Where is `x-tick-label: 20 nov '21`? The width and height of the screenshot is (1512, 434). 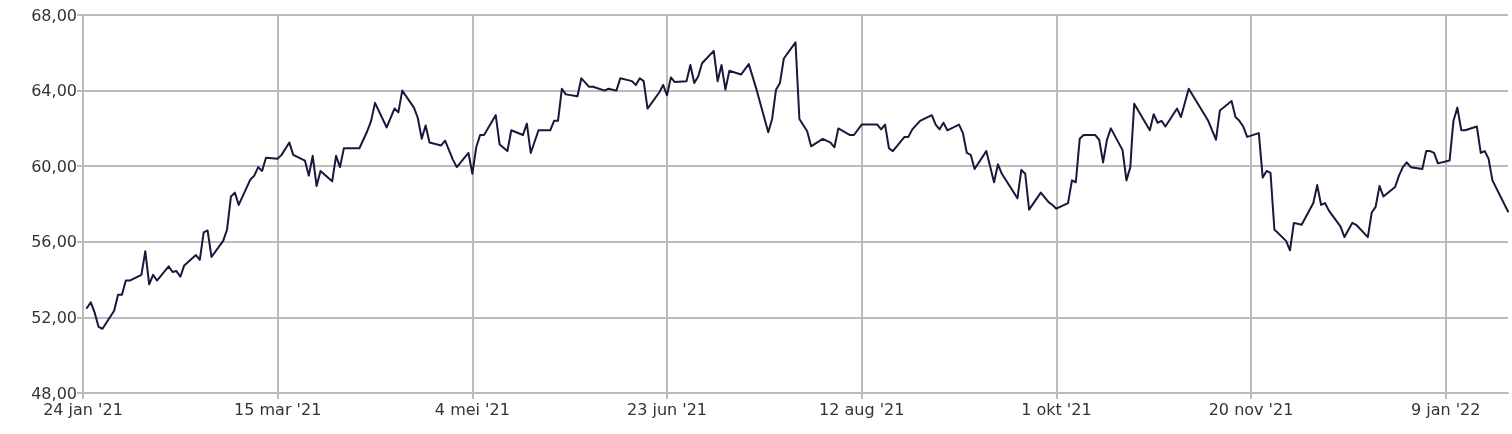
x-tick-label: 20 nov '21 is located at coordinates (1251, 409).